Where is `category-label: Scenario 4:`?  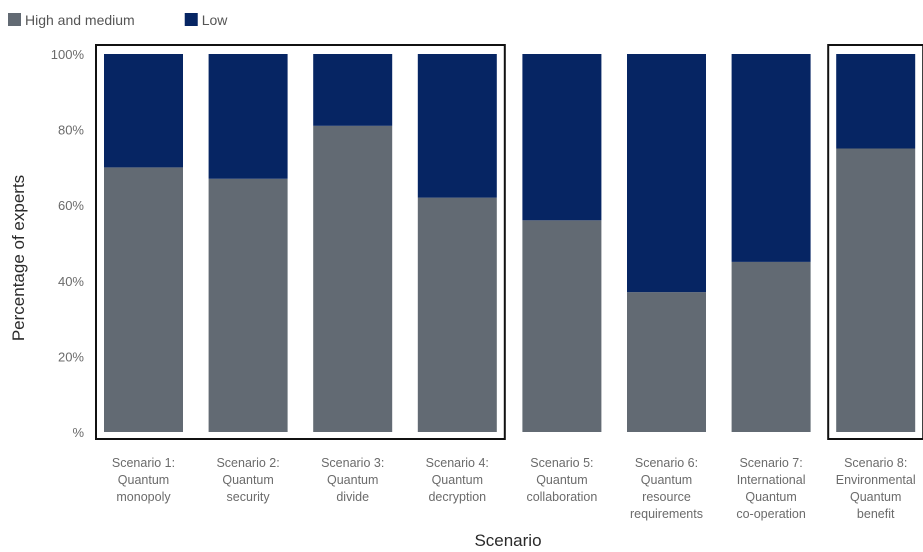 category-label: Scenario 4: is located at coordinates (457, 463).